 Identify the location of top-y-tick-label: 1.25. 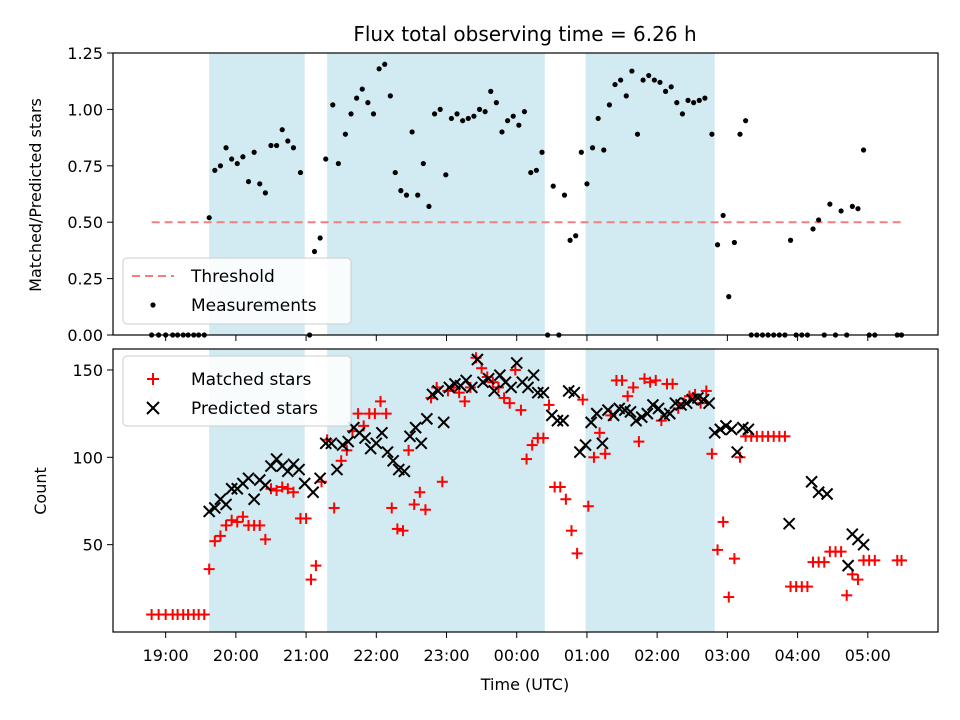
(85, 53).